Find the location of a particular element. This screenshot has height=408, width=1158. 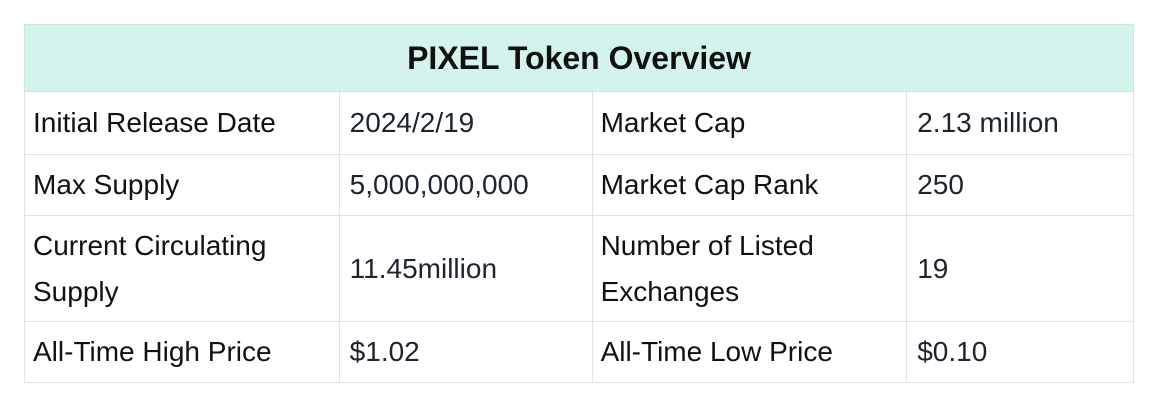

value-cell: 11.45million is located at coordinates (465, 268).